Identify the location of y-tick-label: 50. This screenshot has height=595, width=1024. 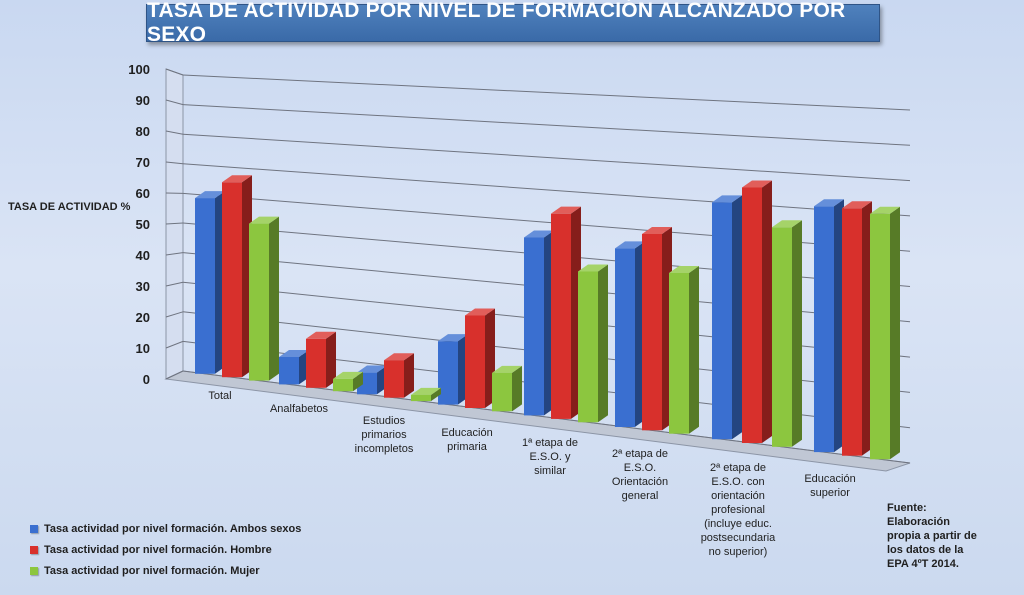
(143, 224).